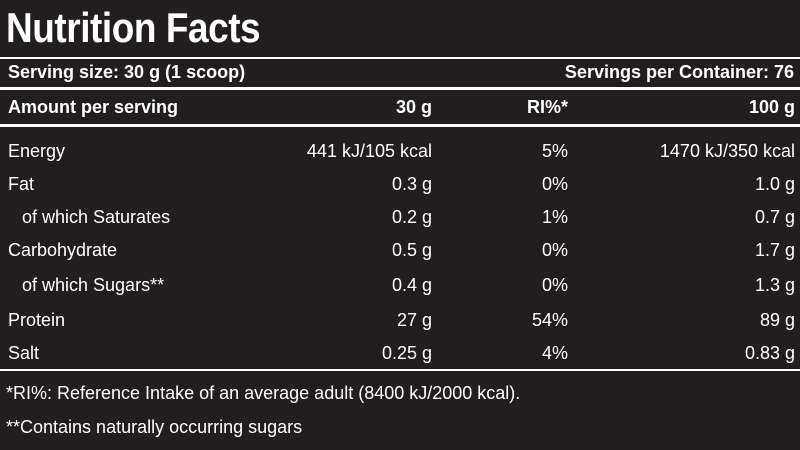 The image size is (800, 450). I want to click on nutrient-name: of which Saturates, so click(96, 217).